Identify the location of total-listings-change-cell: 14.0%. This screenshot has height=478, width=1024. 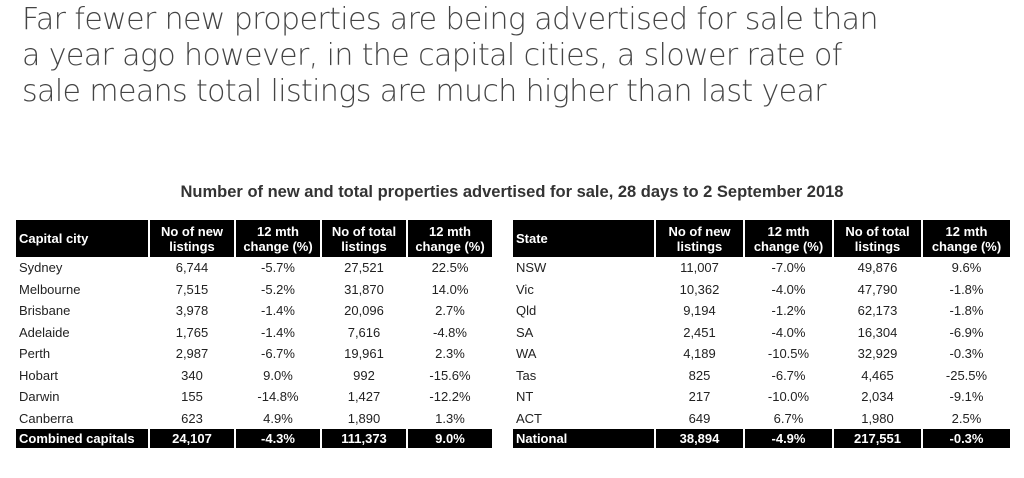
(450, 289).